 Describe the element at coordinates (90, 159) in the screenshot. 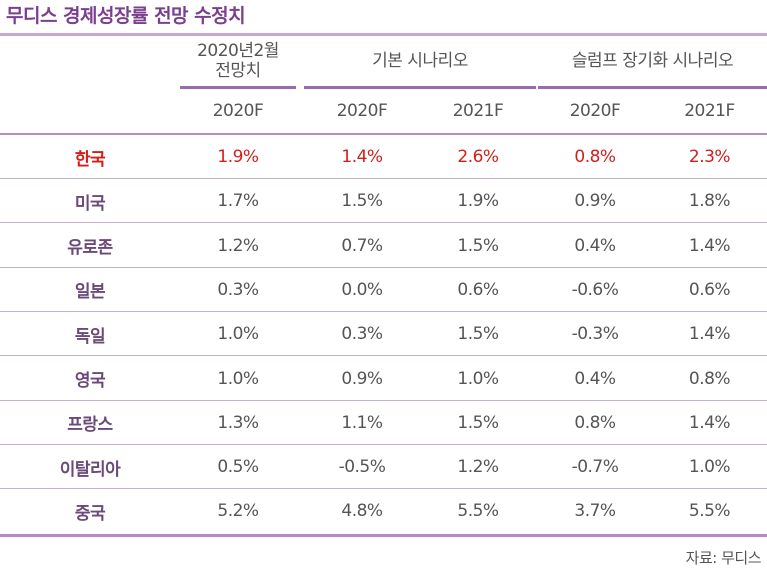

I see `country-cell: 한국` at that location.